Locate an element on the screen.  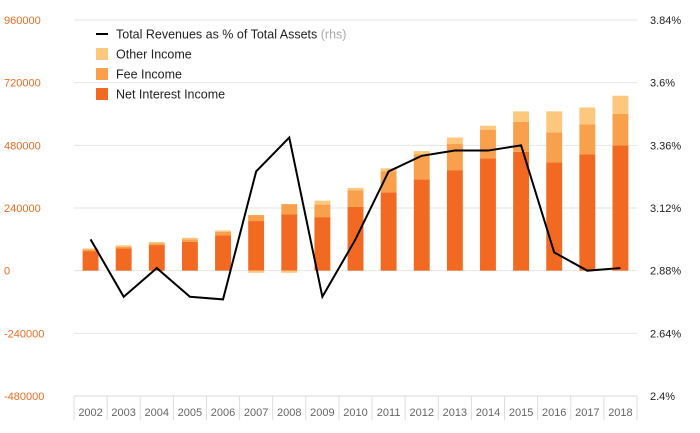
y-right-tick-label: 3.12% is located at coordinates (665, 209).